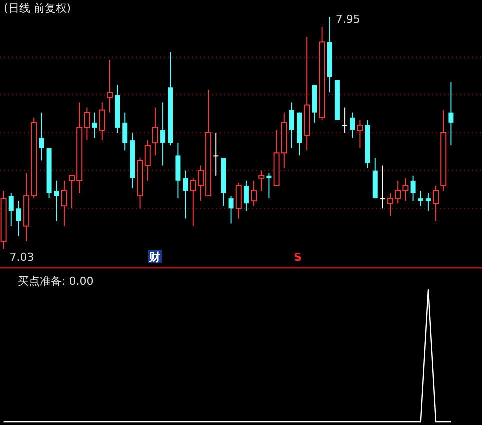 The height and width of the screenshot is (425, 482). Describe the element at coordinates (22, 257) in the screenshot. I see `text: 7.03` at that location.